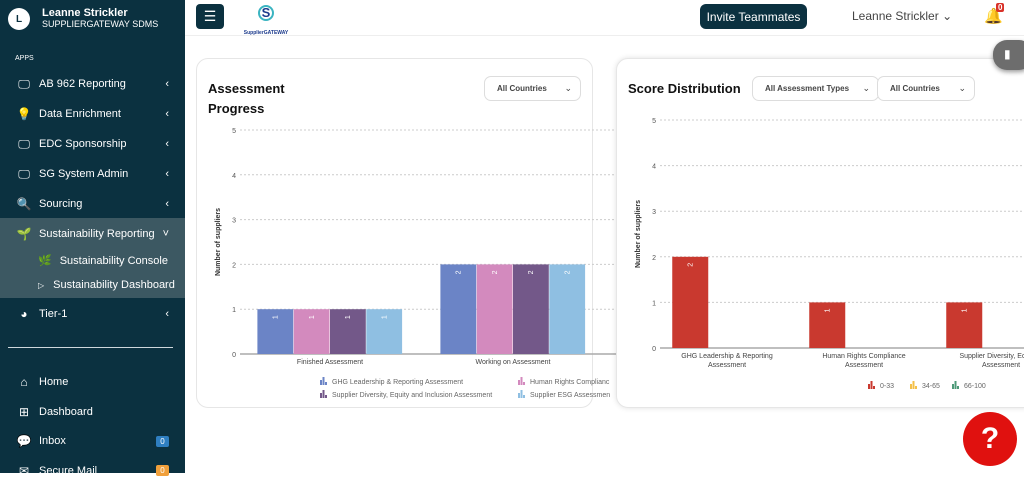  Describe the element at coordinates (53, 314) in the screenshot. I see `sidebar-item-label: Tier-1` at that location.